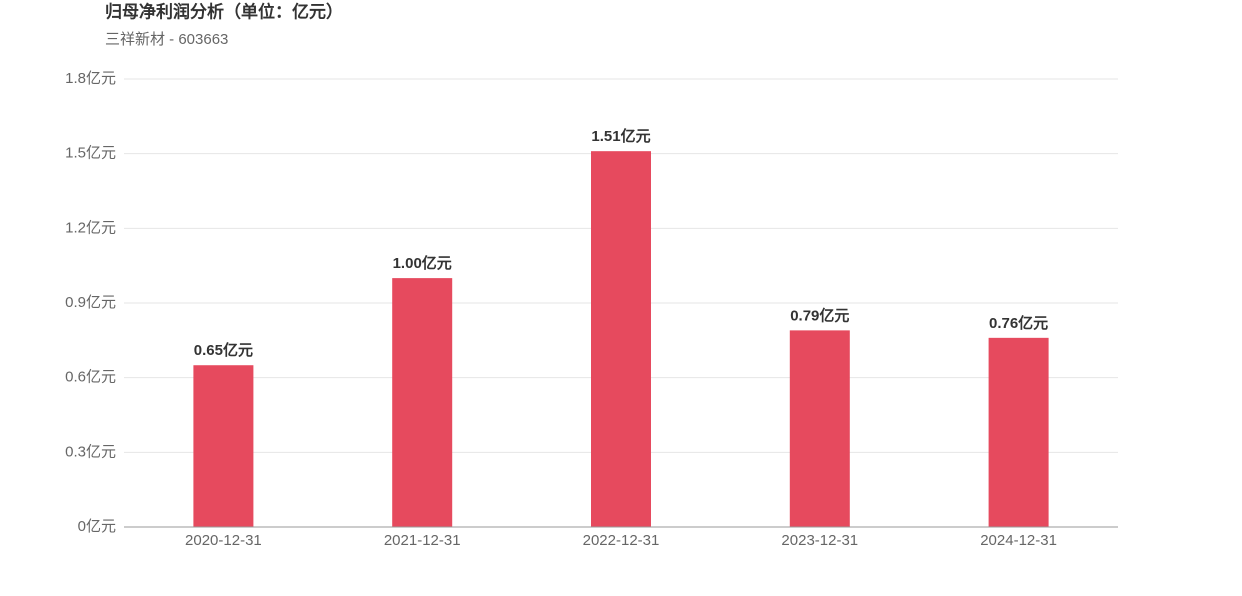 The image size is (1242, 596). Describe the element at coordinates (819, 315) in the screenshot. I see `value-label: 0.79亿元` at that location.